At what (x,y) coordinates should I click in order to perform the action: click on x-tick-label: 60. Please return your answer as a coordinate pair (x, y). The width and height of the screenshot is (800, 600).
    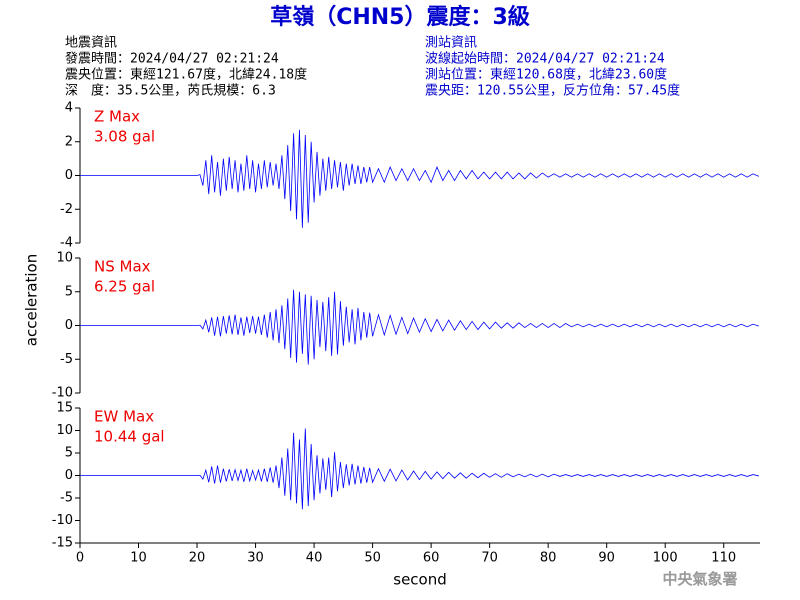
    Looking at the image, I should click on (431, 558).